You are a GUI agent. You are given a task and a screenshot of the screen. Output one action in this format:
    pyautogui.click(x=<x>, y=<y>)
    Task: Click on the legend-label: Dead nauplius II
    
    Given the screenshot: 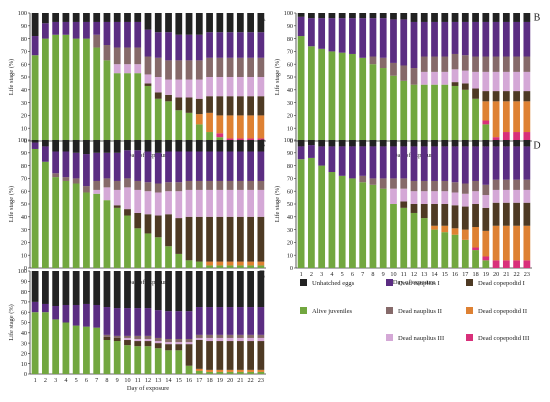 What is the action you would take?
    pyautogui.click(x=420, y=311)
    